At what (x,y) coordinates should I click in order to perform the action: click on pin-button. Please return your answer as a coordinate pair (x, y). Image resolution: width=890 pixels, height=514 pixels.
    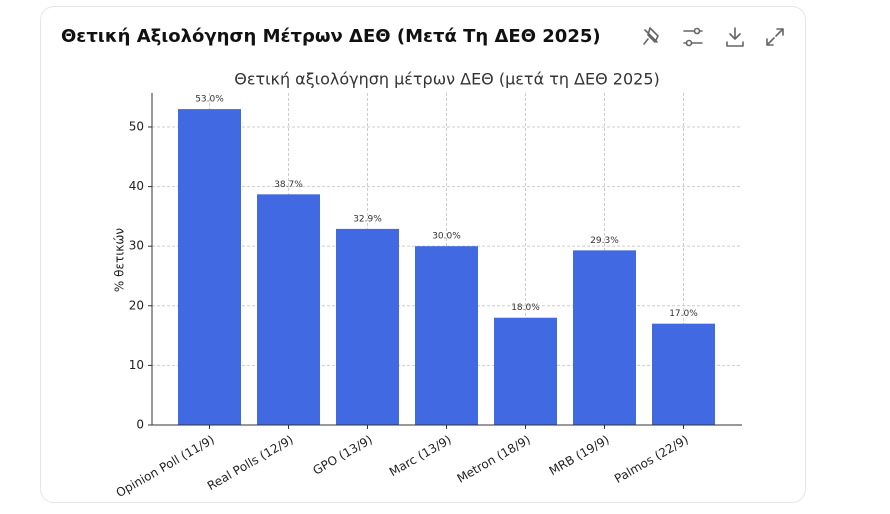
    Looking at the image, I should click on (651, 36).